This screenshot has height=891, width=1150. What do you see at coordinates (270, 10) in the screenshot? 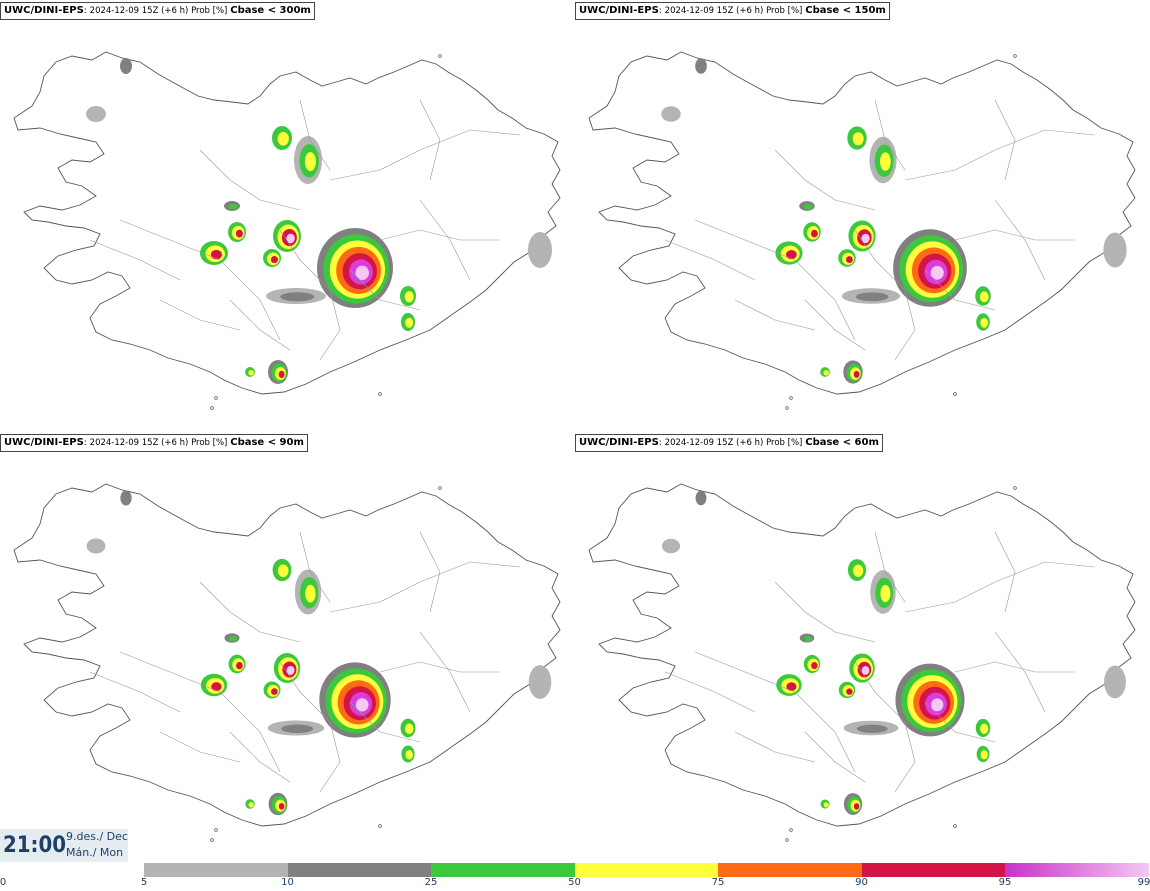
I see `field-name: Cbase < 300m` at bounding box center [270, 10].